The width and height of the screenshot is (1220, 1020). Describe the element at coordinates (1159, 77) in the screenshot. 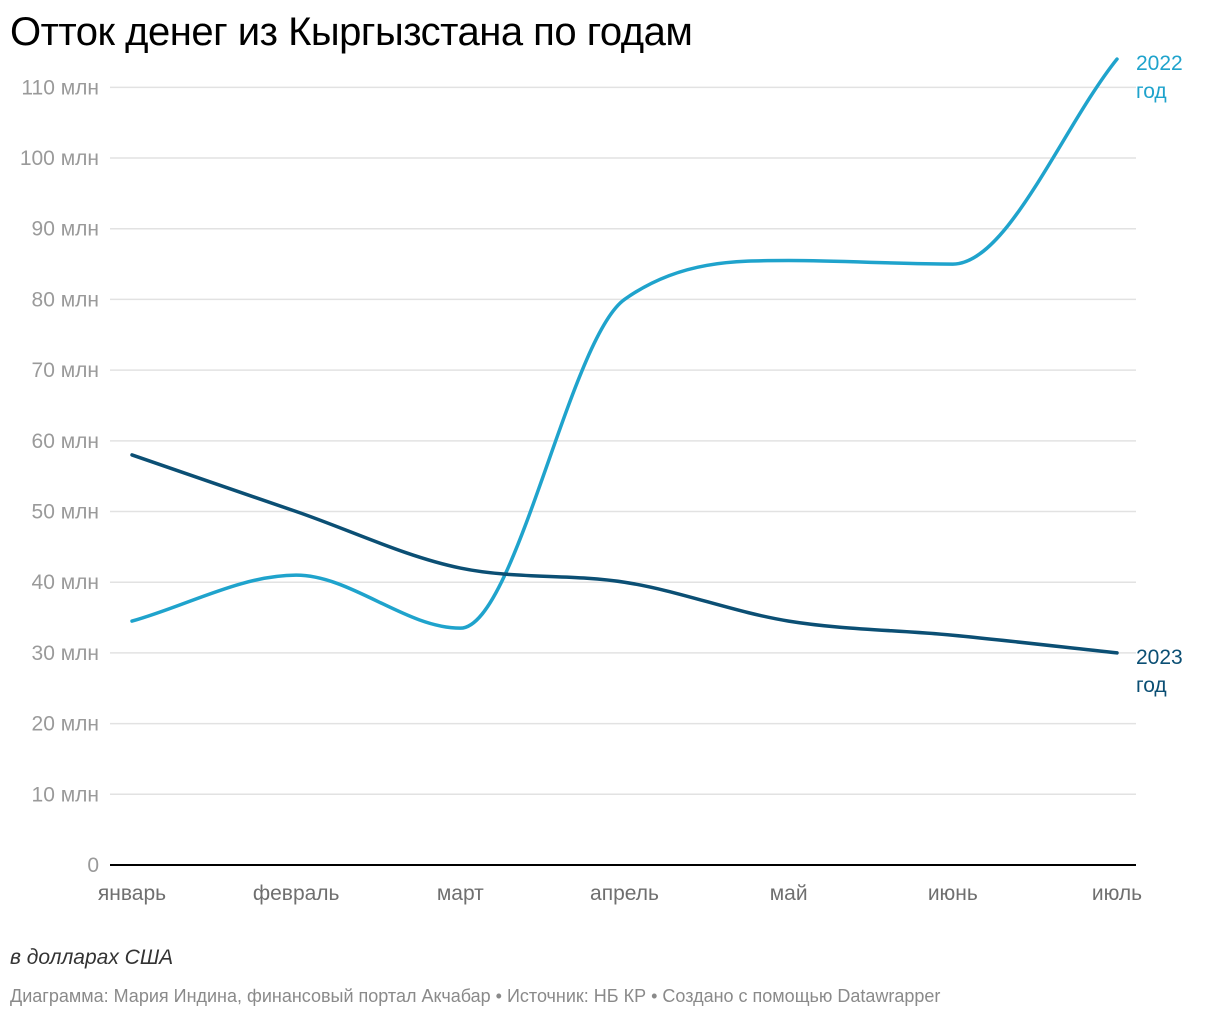

I see `series-label-s2022: 2022 год` at that location.